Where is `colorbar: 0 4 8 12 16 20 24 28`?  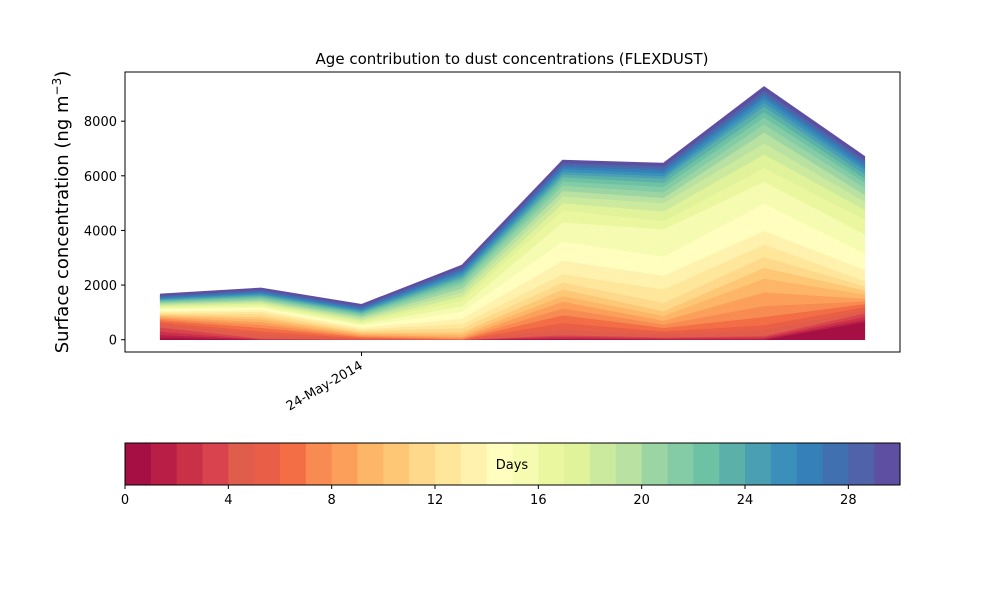
colorbar: 0 4 8 12 16 20 24 28 is located at coordinates (511, 475).